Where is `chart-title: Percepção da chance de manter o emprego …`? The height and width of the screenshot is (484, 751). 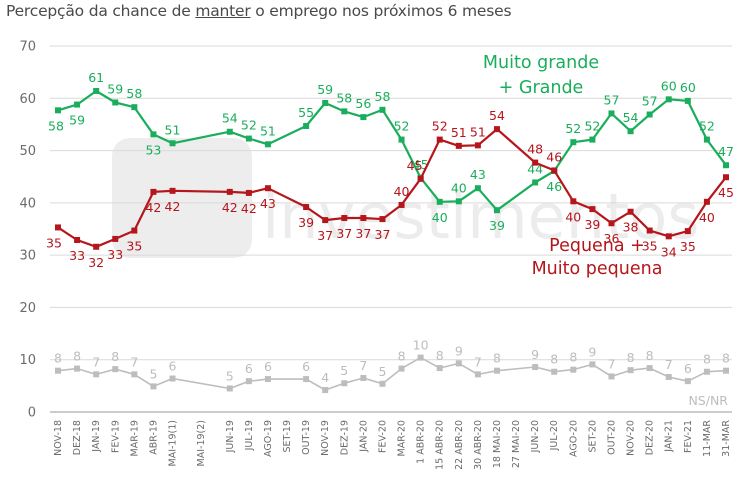
chart-title: Percepção da chance de manter o emprego … is located at coordinates (259, 11).